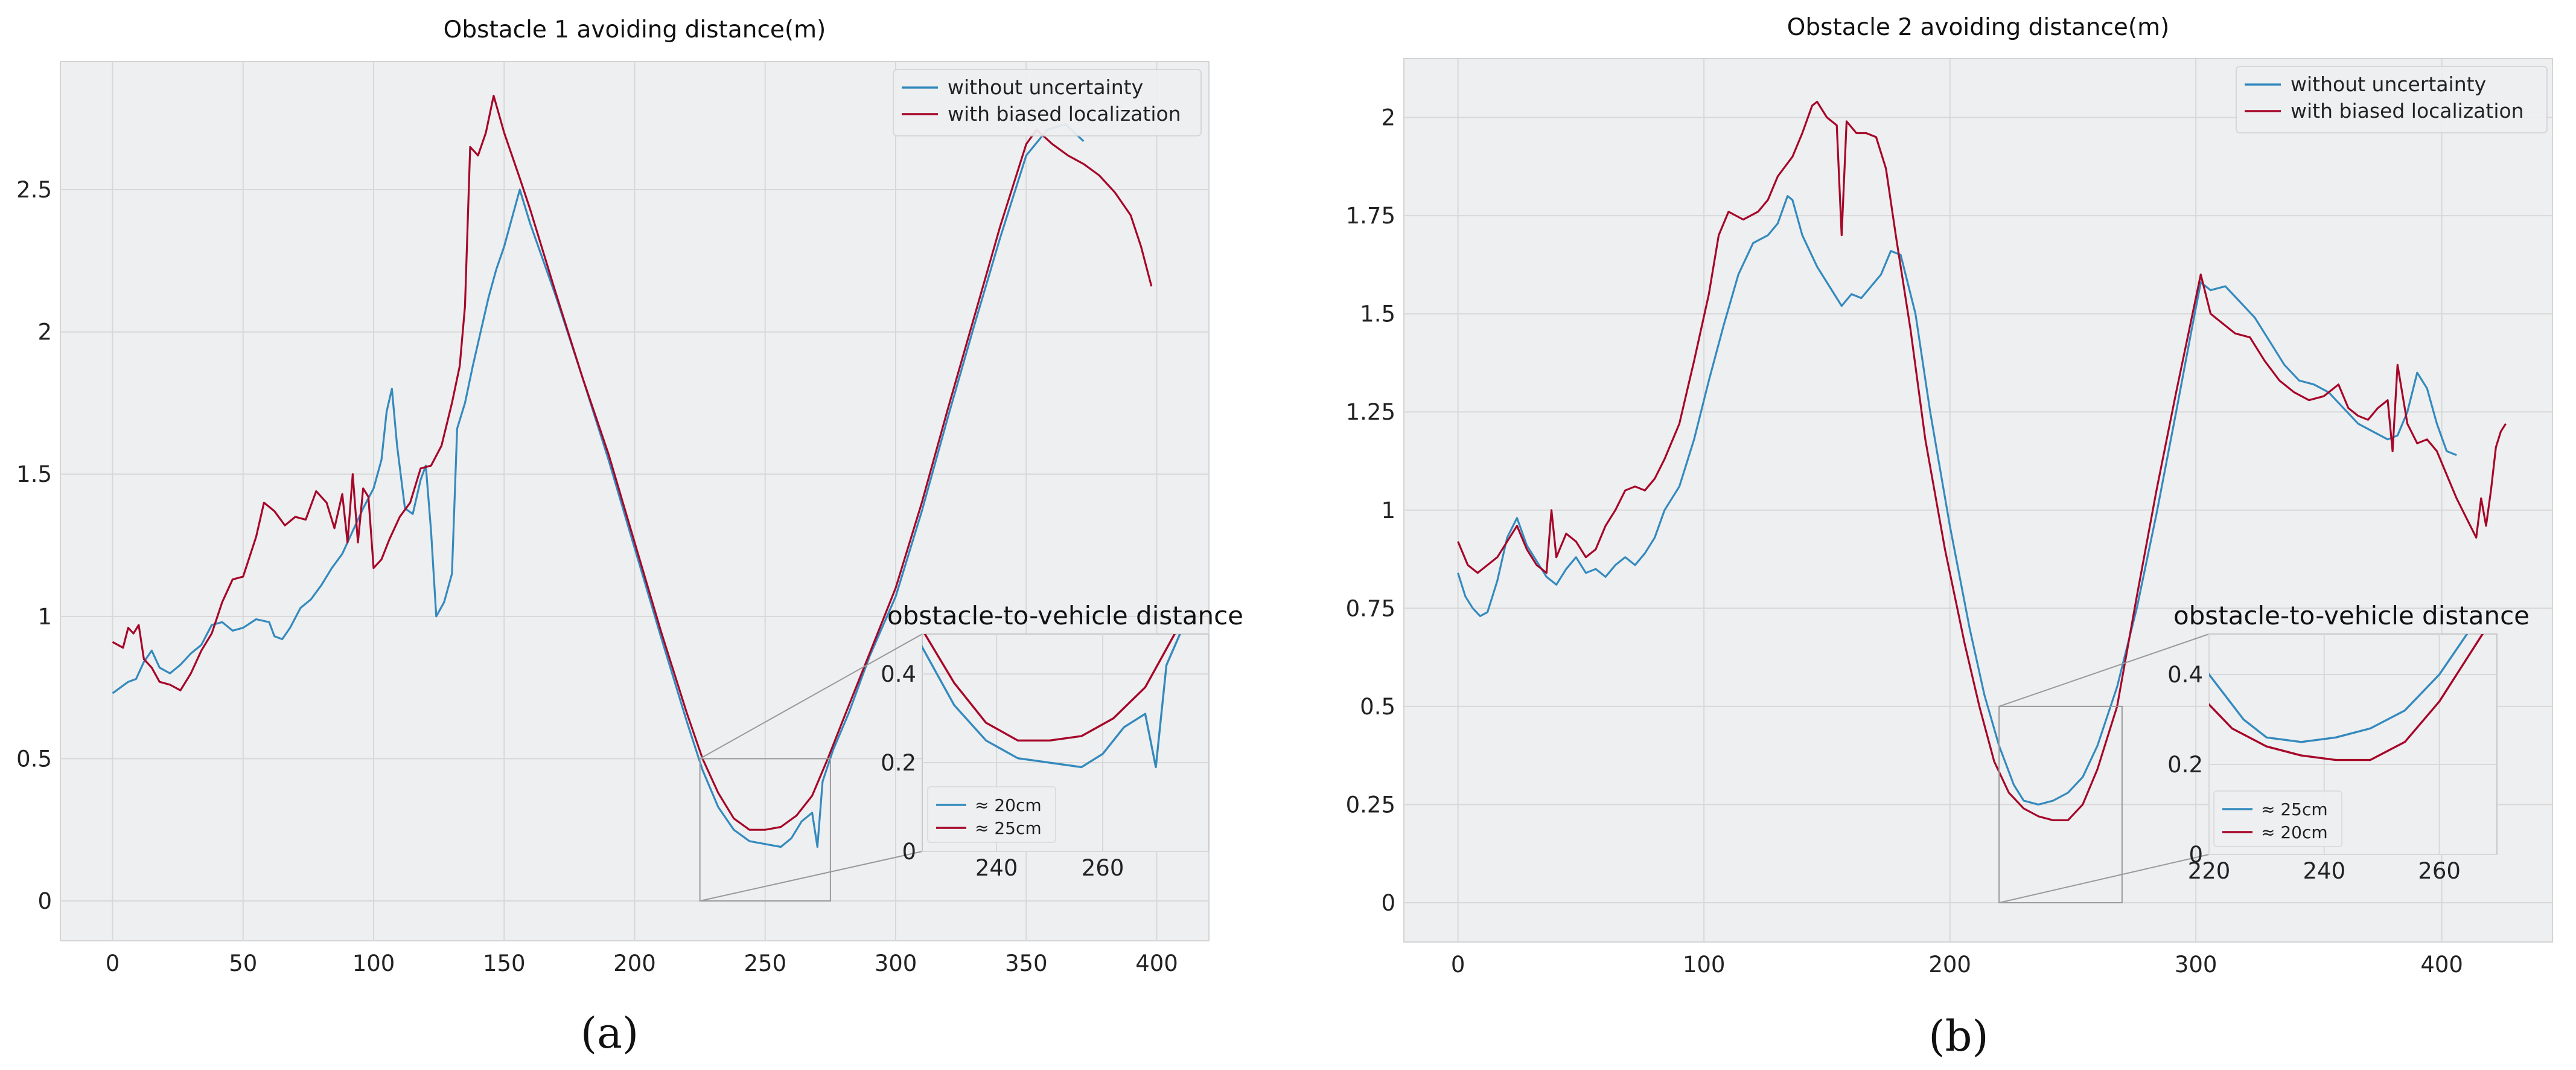 This screenshot has width=2576, height=1070. I want to click on x-tick-label: 50, so click(243, 963).